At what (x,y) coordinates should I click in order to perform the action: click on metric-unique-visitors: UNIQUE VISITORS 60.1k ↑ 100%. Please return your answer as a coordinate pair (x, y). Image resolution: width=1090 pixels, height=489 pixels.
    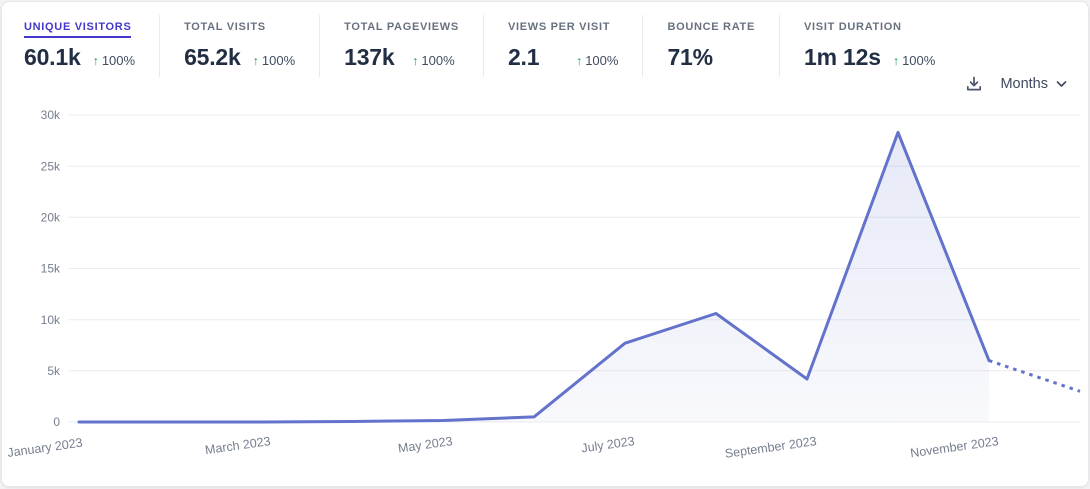
    Looking at the image, I should click on (80, 46).